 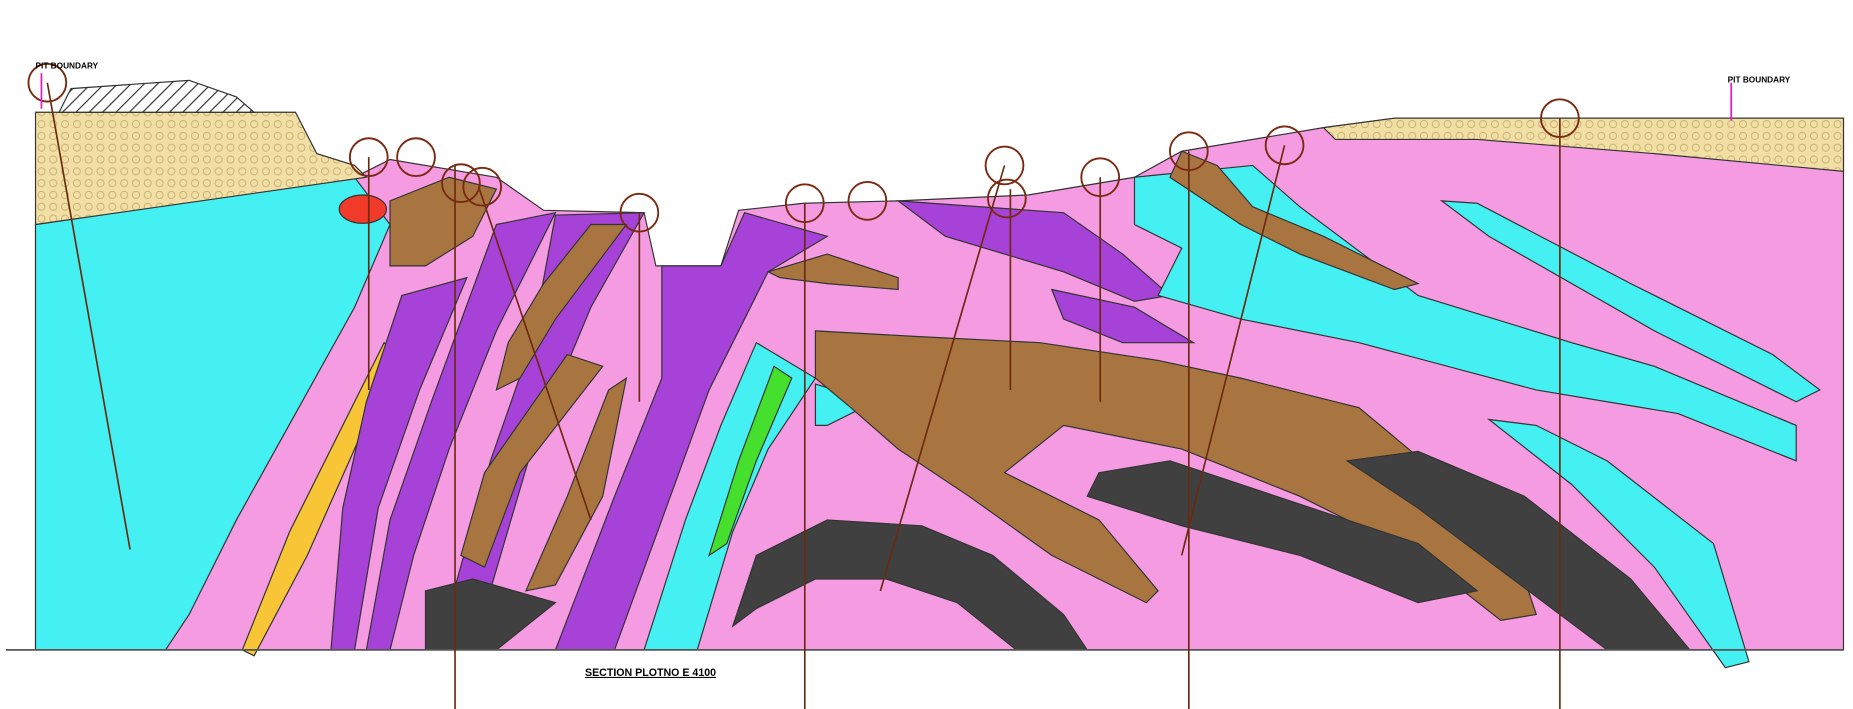 What do you see at coordinates (1630, 301) in the screenshot?
I see `cyan-band` at bounding box center [1630, 301].